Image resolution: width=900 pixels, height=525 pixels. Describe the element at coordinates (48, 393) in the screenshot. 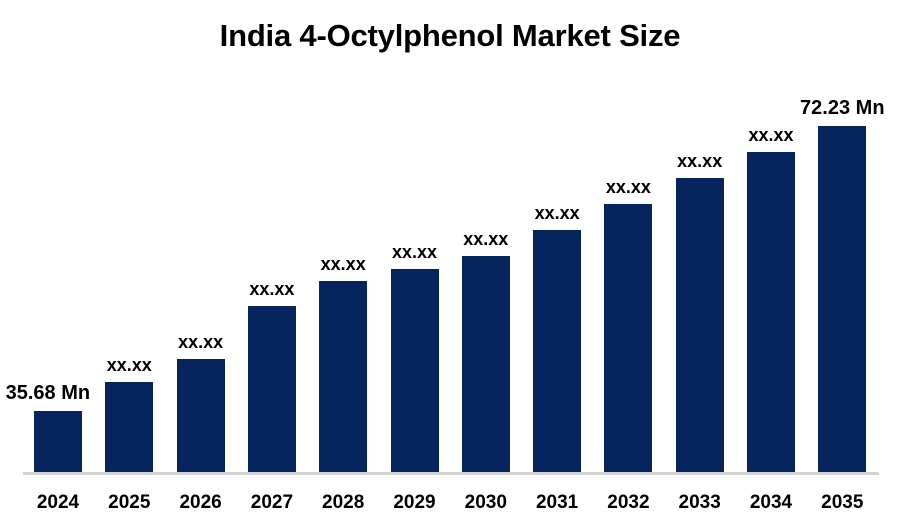

I see `bar-value-label: 35.68 Mn` at that location.